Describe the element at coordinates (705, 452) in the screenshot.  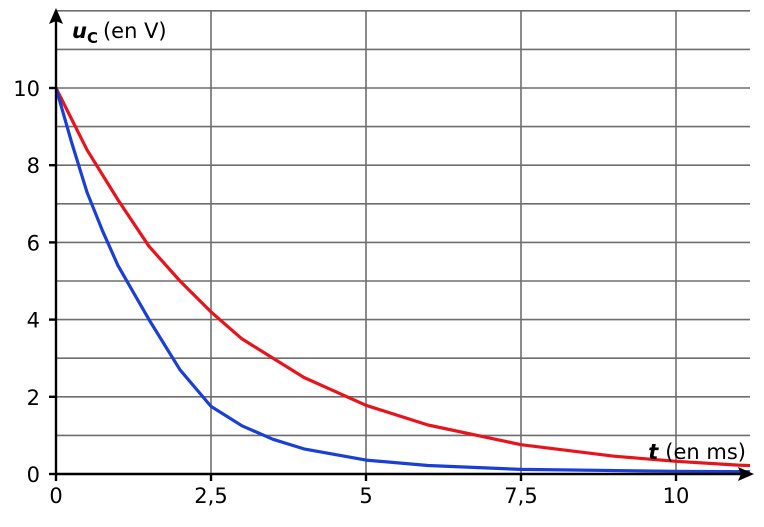
I see `x-axis-unit: (en ms)` at that location.